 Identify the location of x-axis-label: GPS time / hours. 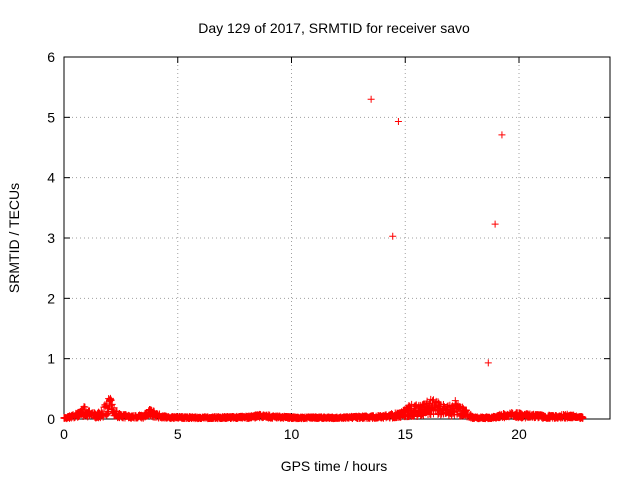
(334, 466).